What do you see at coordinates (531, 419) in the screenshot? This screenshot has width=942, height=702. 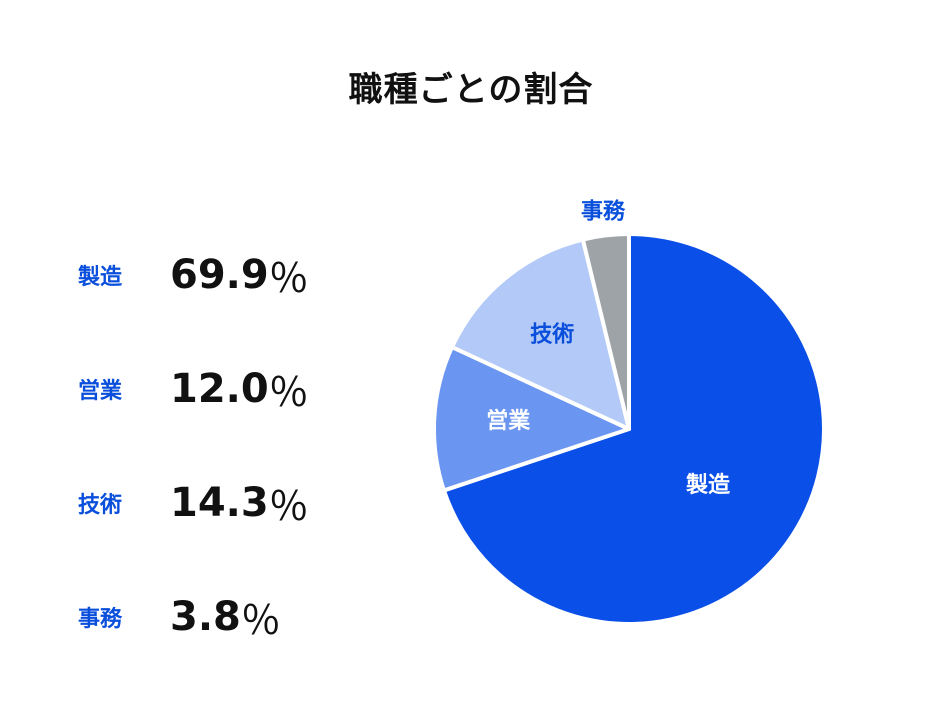 I see `slice-sales` at bounding box center [531, 419].